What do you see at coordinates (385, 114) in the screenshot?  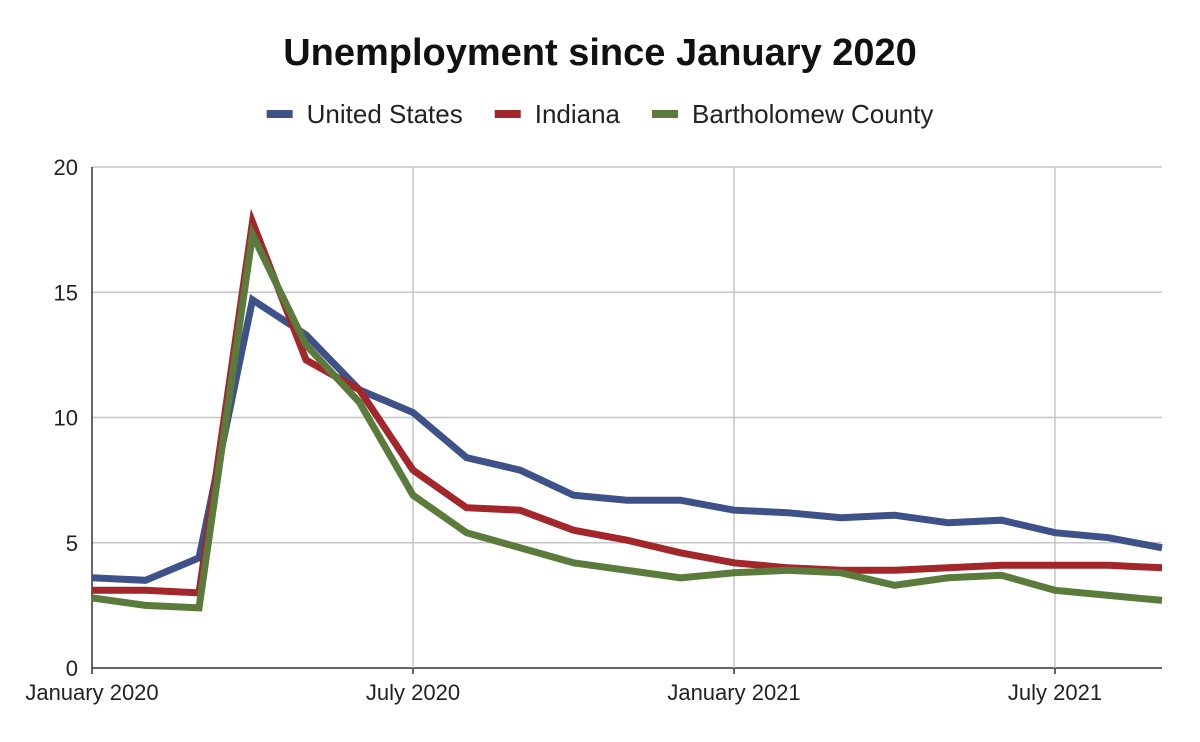 I see `legend-label-united-states: United States` at bounding box center [385, 114].